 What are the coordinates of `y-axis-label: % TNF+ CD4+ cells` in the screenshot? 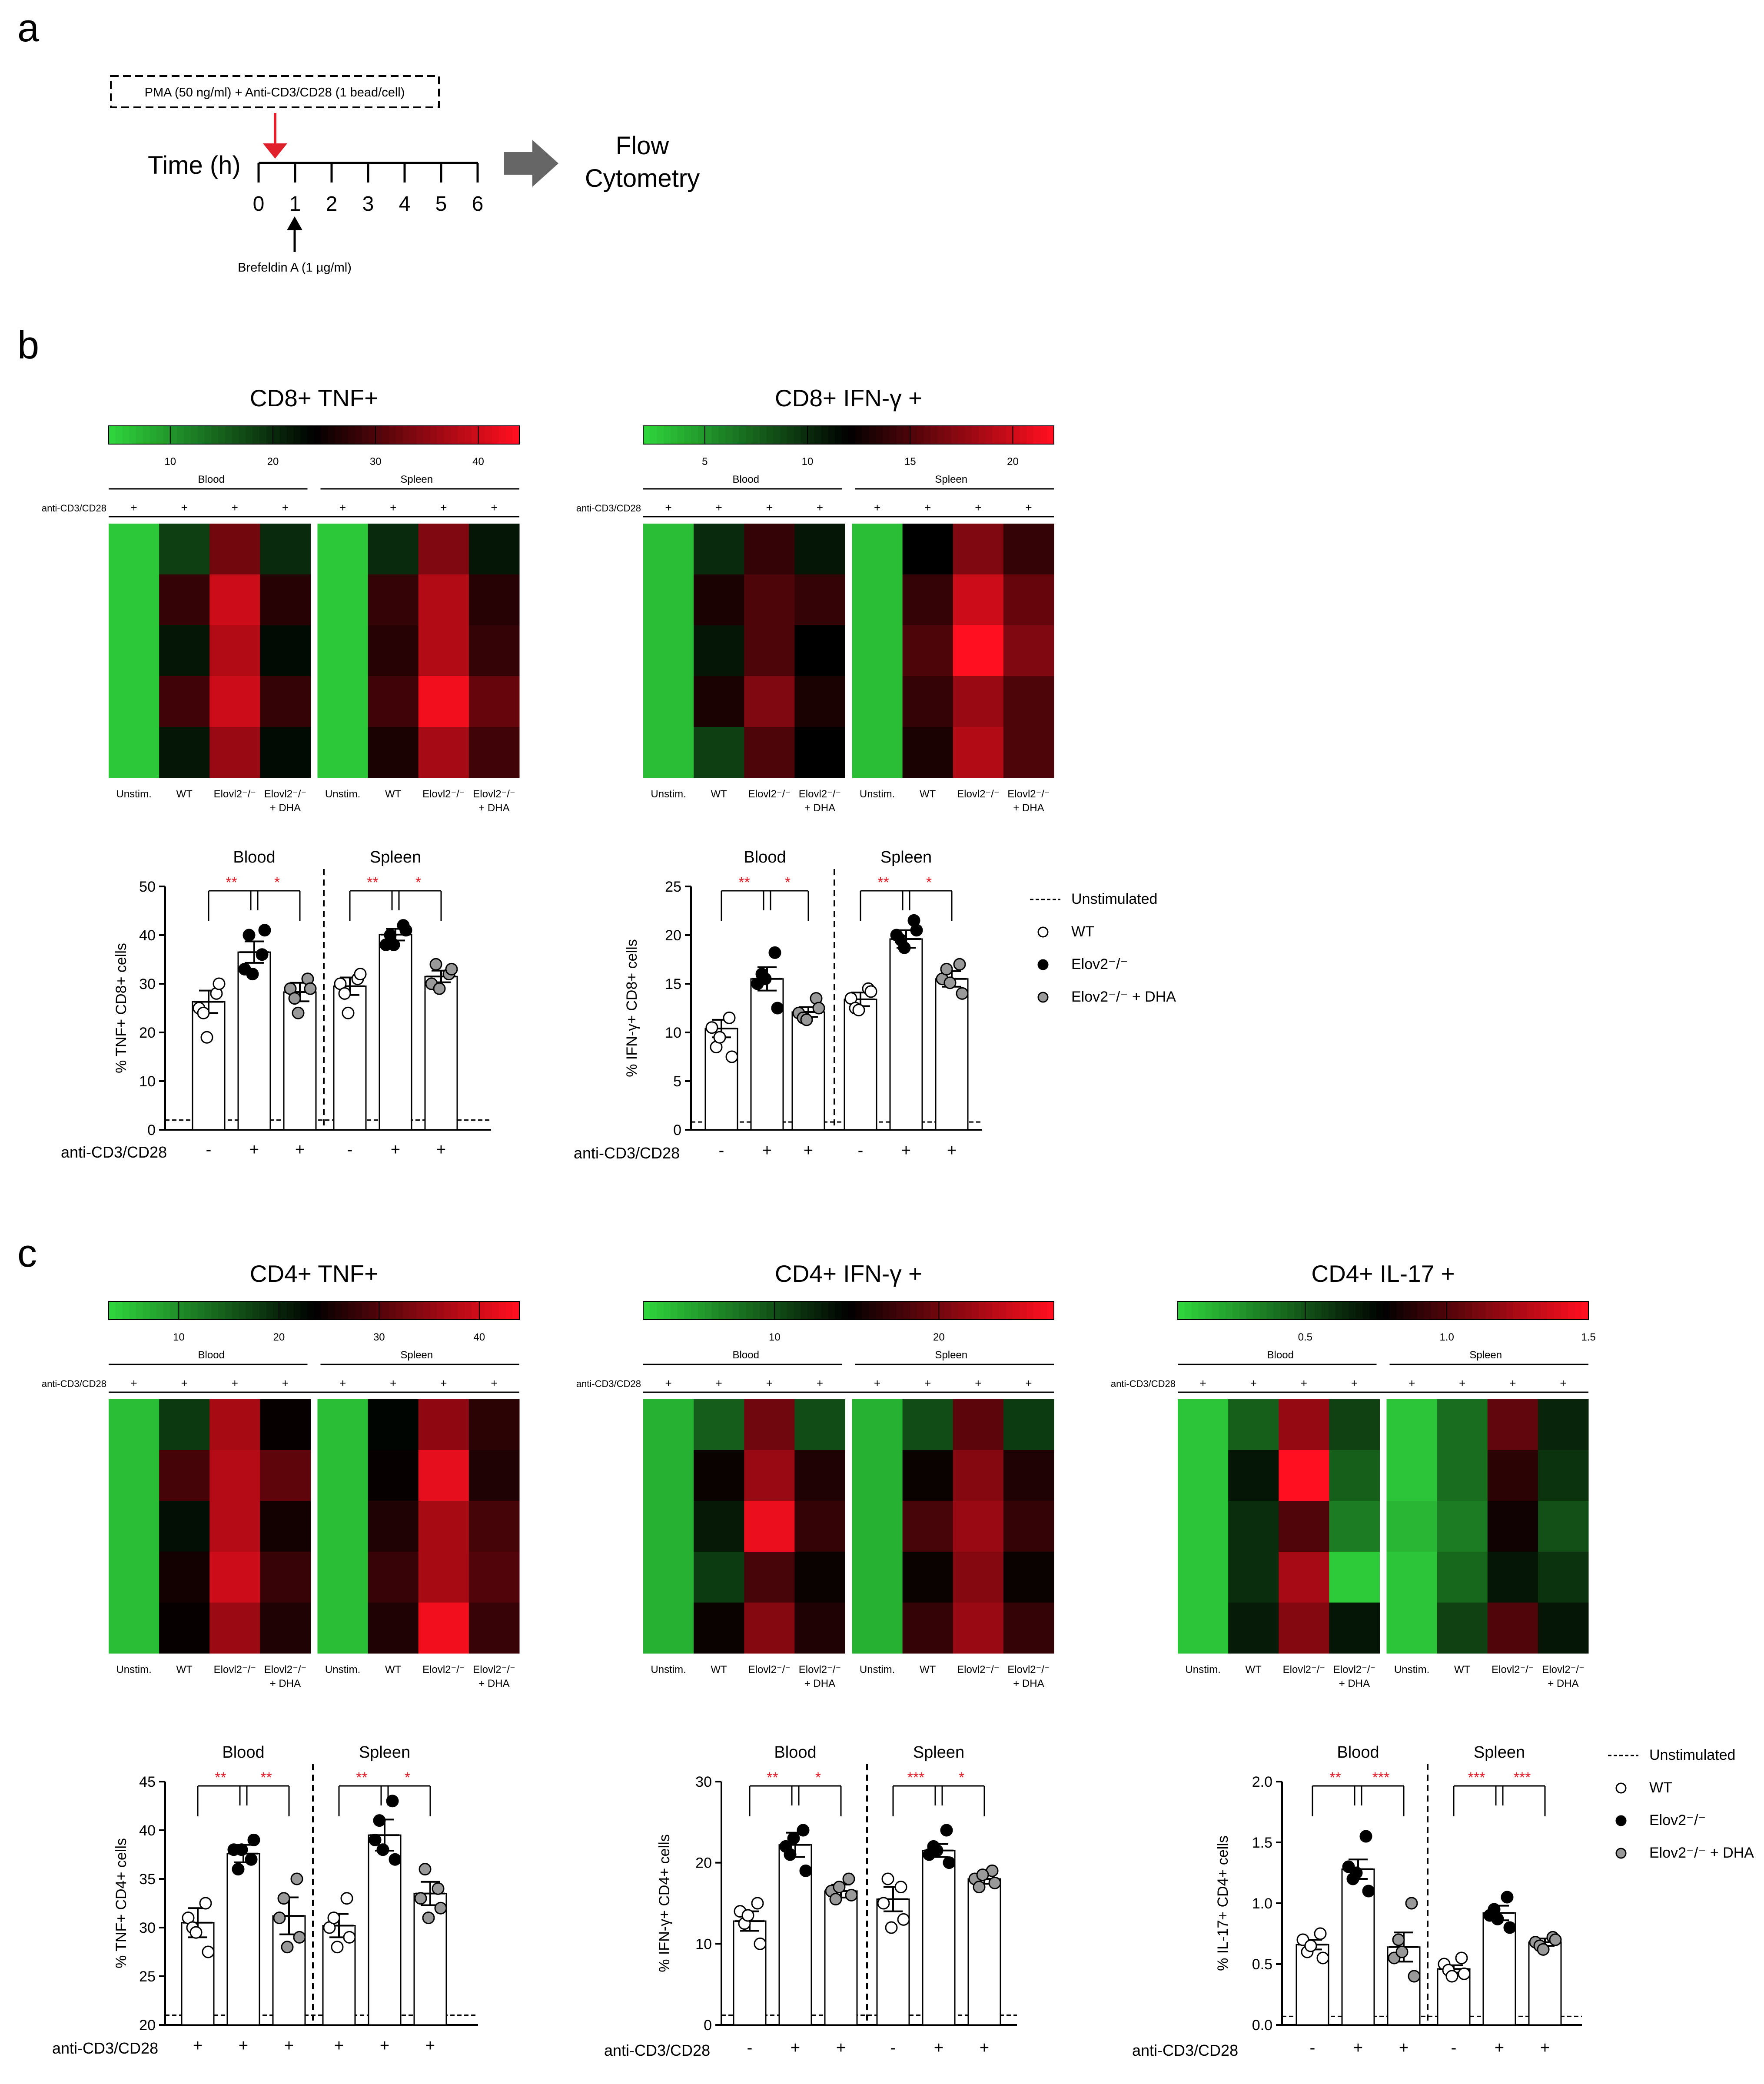 It's located at (121, 1903).